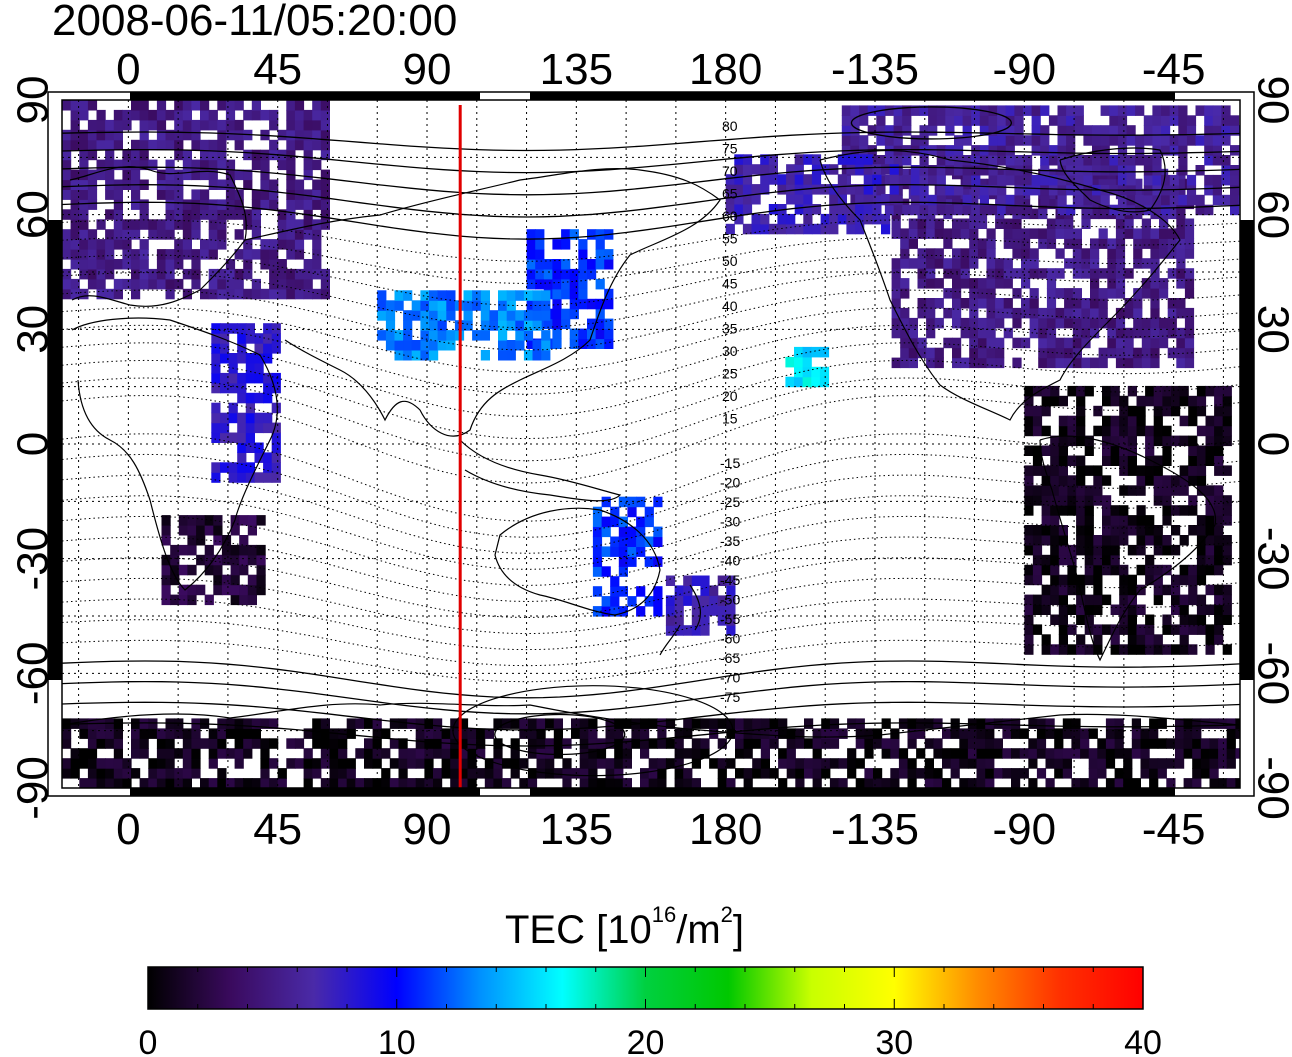 The width and height of the screenshot is (1292, 1057). Describe the element at coordinates (875, 829) in the screenshot. I see `lon-label-bottom: -135` at that location.